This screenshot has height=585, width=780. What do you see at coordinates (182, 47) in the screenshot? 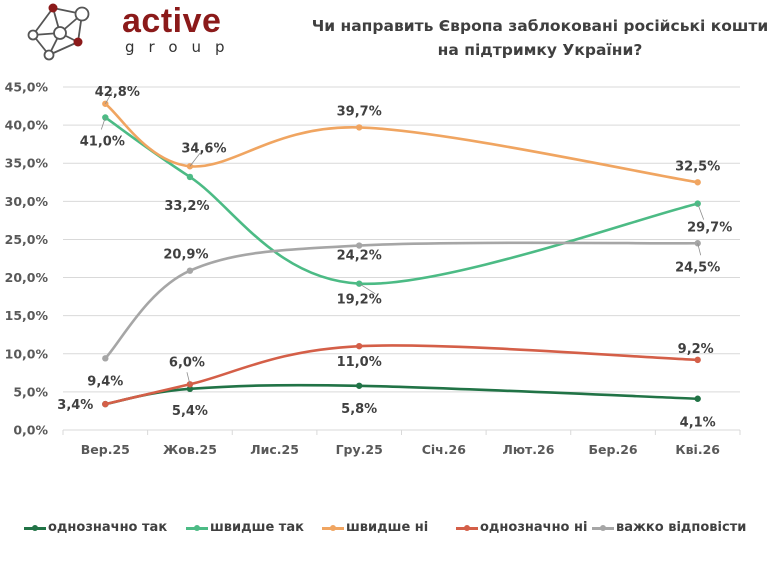
I see `logo-subtitle: group` at bounding box center [182, 47].